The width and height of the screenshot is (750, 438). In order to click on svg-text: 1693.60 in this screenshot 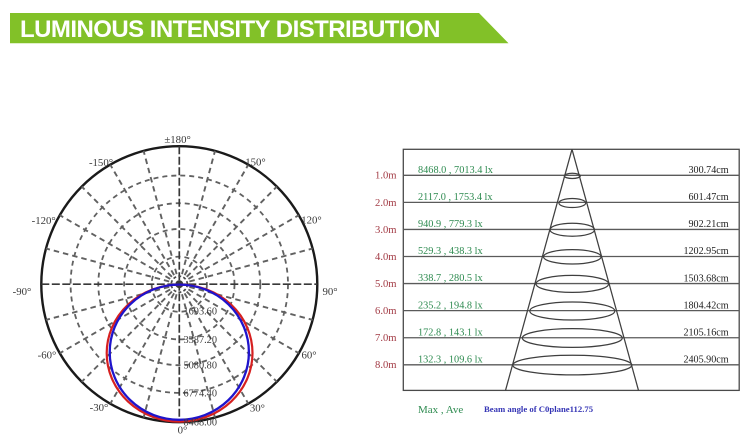, I will do `click(200, 312)`.